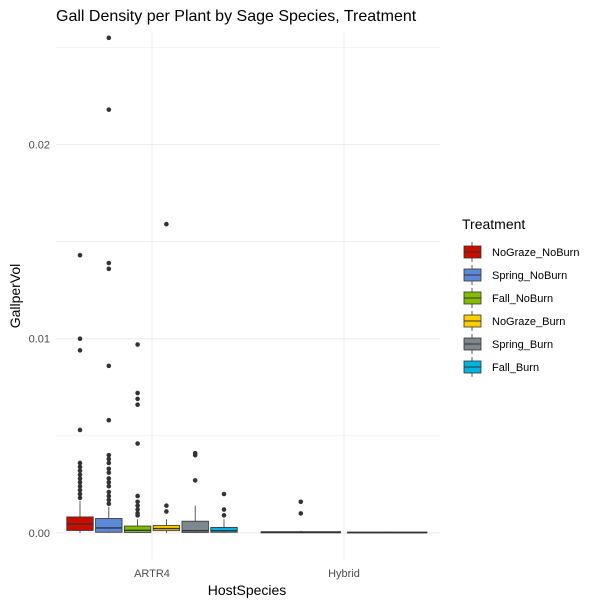  I want to click on y-axis-title: GallperVol, so click(15, 296).